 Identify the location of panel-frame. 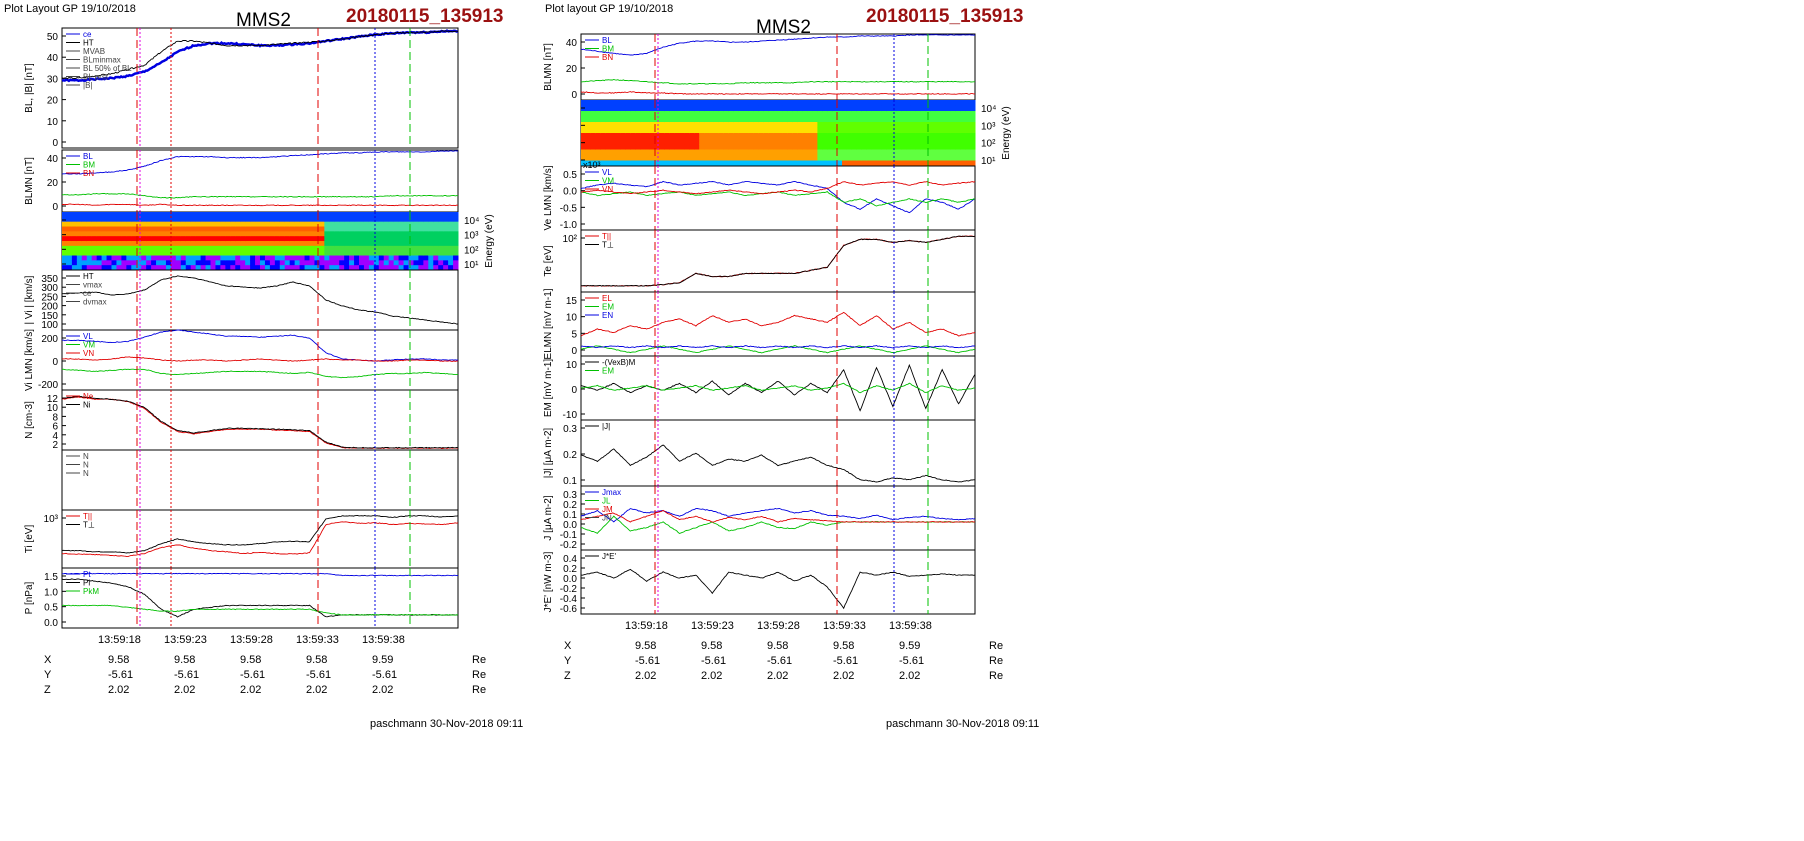
(260, 539).